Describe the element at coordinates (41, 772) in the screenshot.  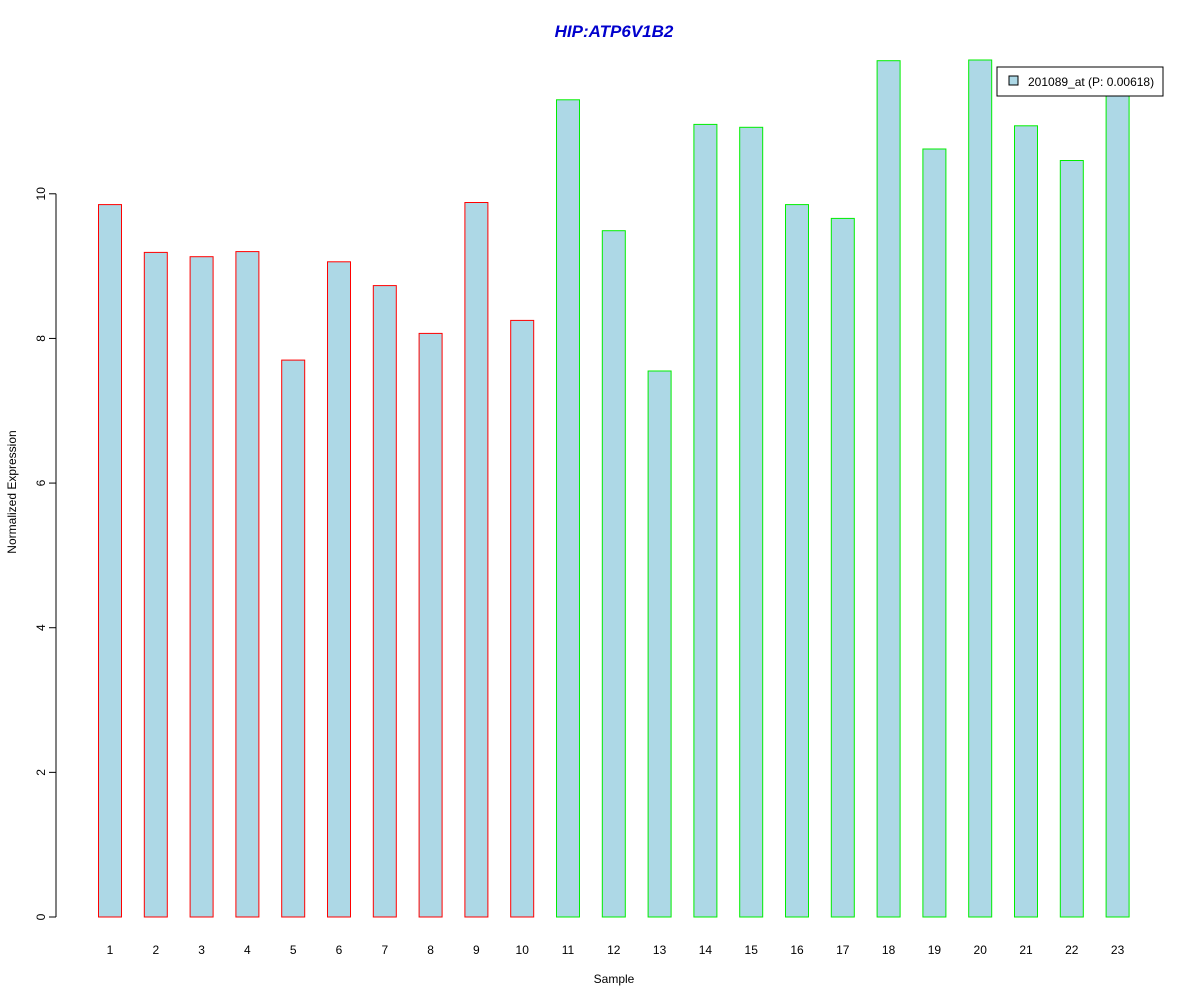
I see `y-tick-label: 2` at that location.